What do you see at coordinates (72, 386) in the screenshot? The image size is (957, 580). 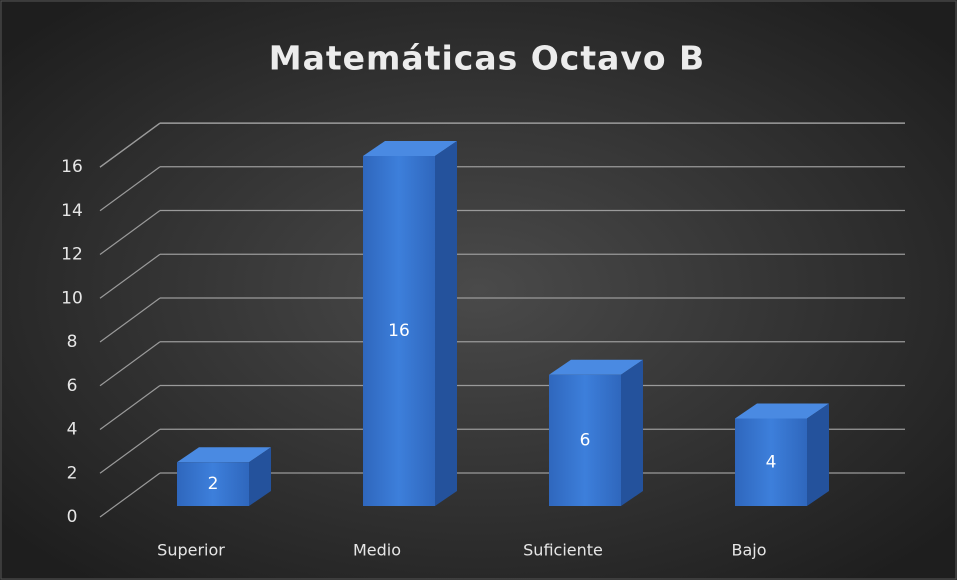 I see `y-tick-label: 6` at bounding box center [72, 386].